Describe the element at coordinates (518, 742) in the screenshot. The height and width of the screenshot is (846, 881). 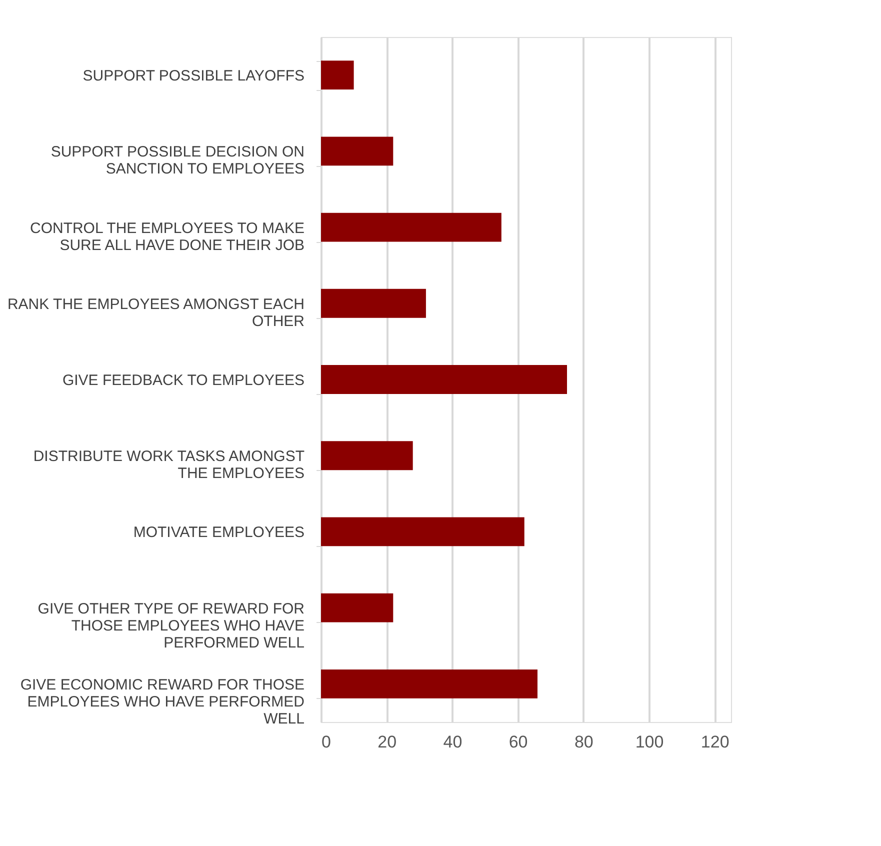
I see `x-tick-label: 60` at that location.